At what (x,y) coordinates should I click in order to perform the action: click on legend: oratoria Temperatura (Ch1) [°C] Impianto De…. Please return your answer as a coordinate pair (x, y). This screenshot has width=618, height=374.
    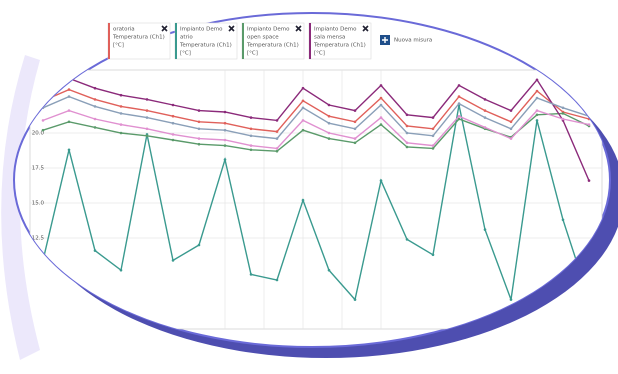
    Looking at the image, I should click on (269, 41).